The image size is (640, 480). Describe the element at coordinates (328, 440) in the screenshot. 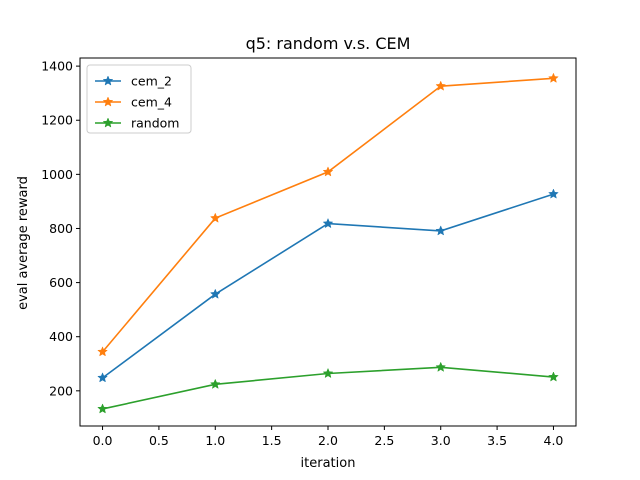

I see `x-tick-label: 2.0` at that location.